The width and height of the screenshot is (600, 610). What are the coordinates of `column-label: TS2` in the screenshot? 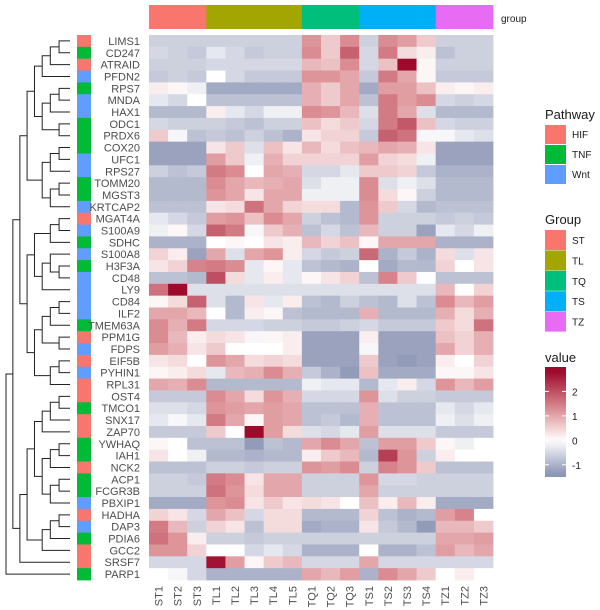 It's located at (389, 596).